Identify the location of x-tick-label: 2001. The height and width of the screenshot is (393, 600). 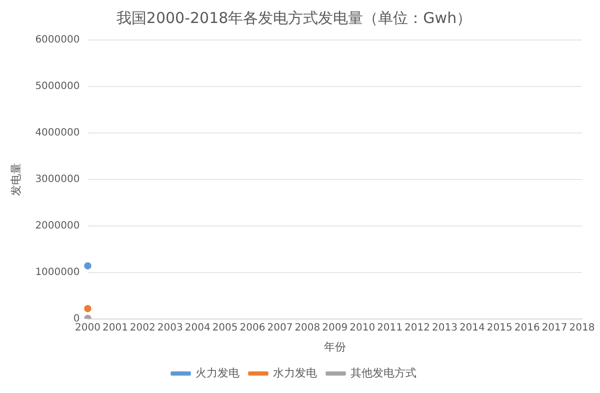
(115, 328).